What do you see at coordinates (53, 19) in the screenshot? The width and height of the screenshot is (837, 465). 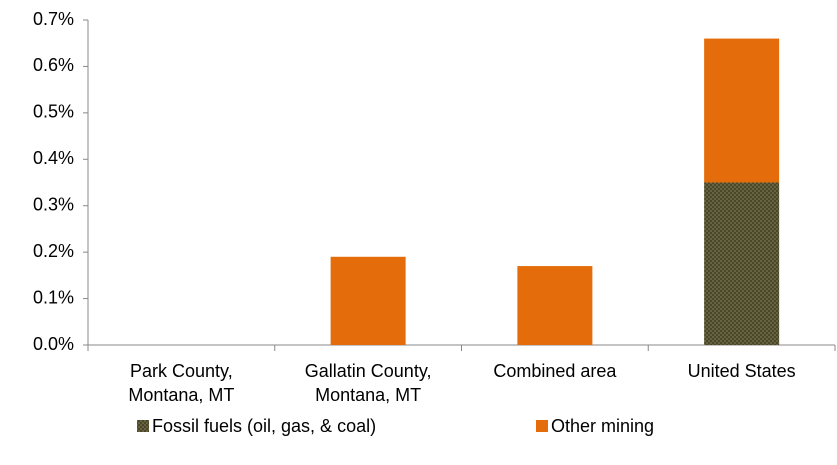 I see `y-tick-label: 0.7%` at bounding box center [53, 19].